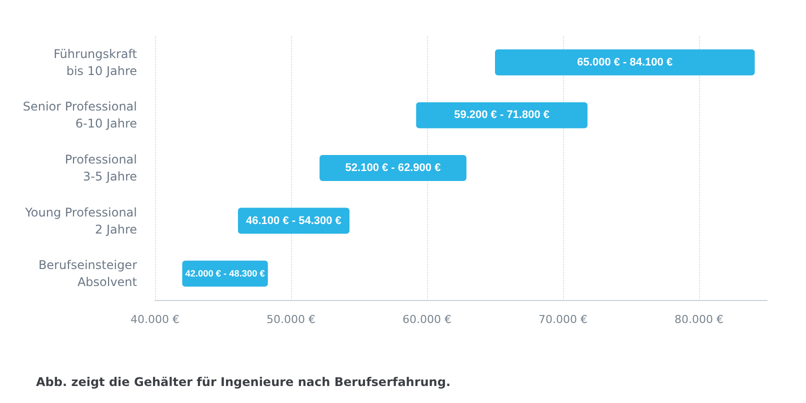 The width and height of the screenshot is (806, 403). I want to click on x-tick-label: 40.000 €, so click(155, 319).